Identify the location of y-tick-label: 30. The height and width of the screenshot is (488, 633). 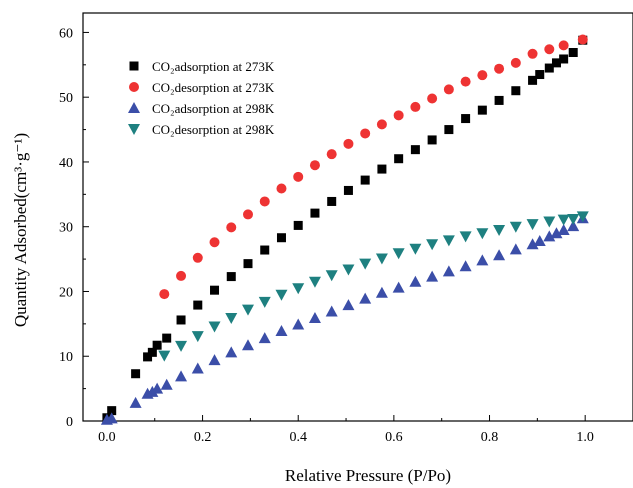
(66, 228).